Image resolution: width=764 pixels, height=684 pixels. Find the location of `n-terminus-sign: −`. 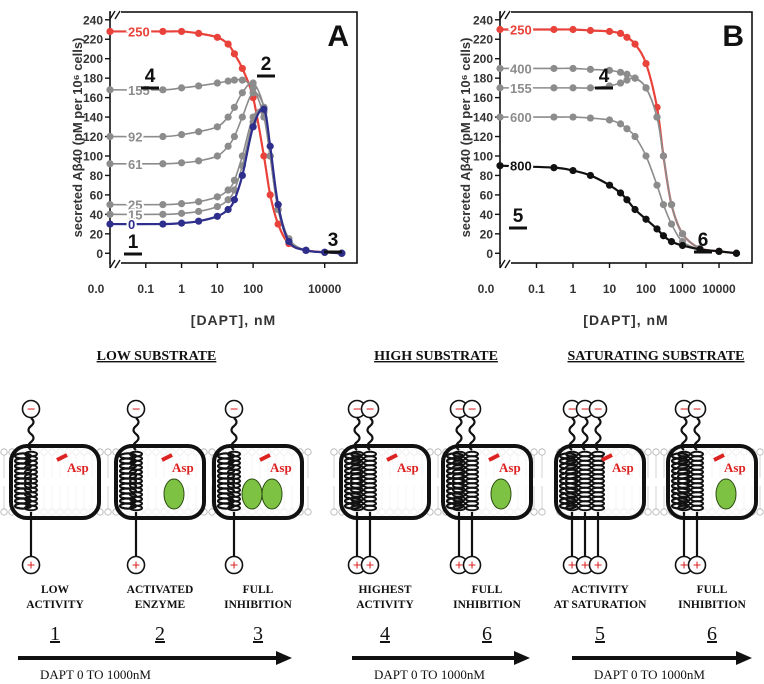

n-terminus-sign: − is located at coordinates (459, 410).